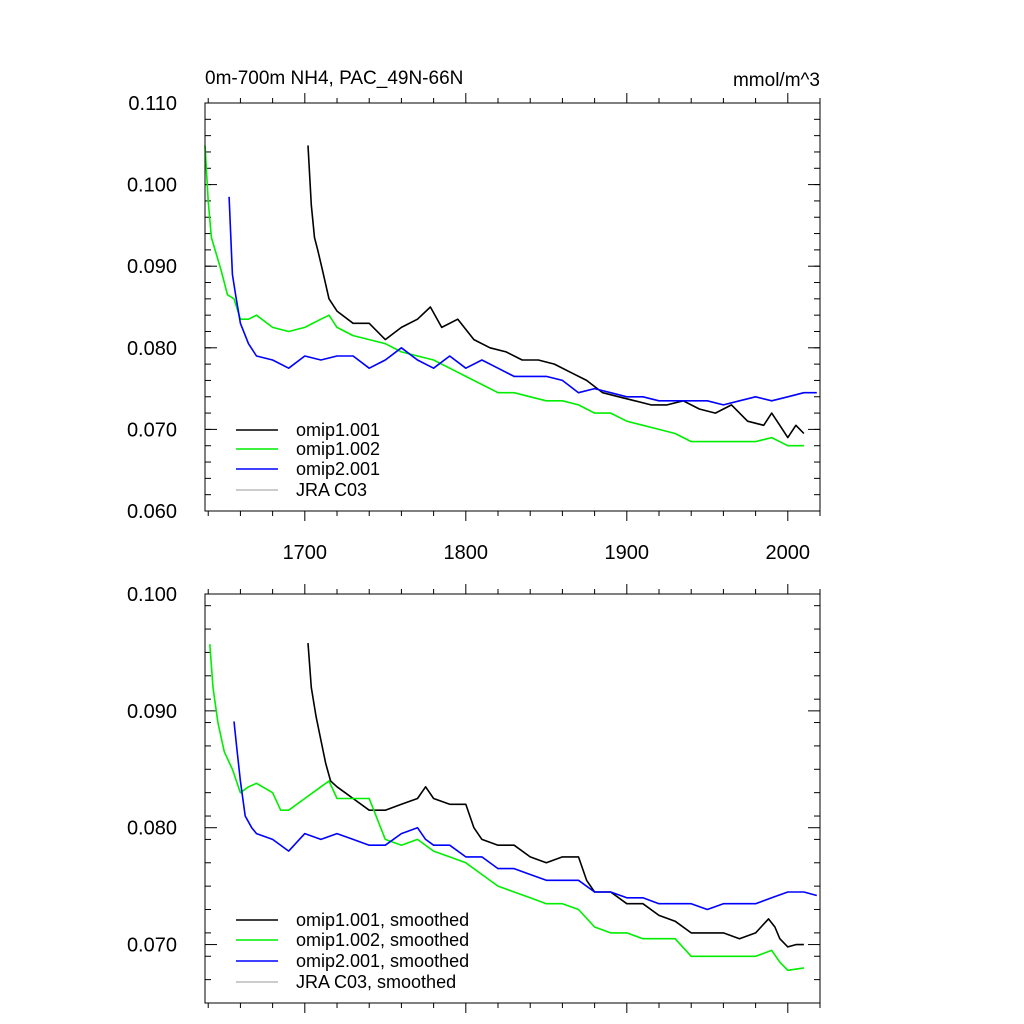  I want to click on legend-item-omip1-002: omip1.002, so click(308, 449).